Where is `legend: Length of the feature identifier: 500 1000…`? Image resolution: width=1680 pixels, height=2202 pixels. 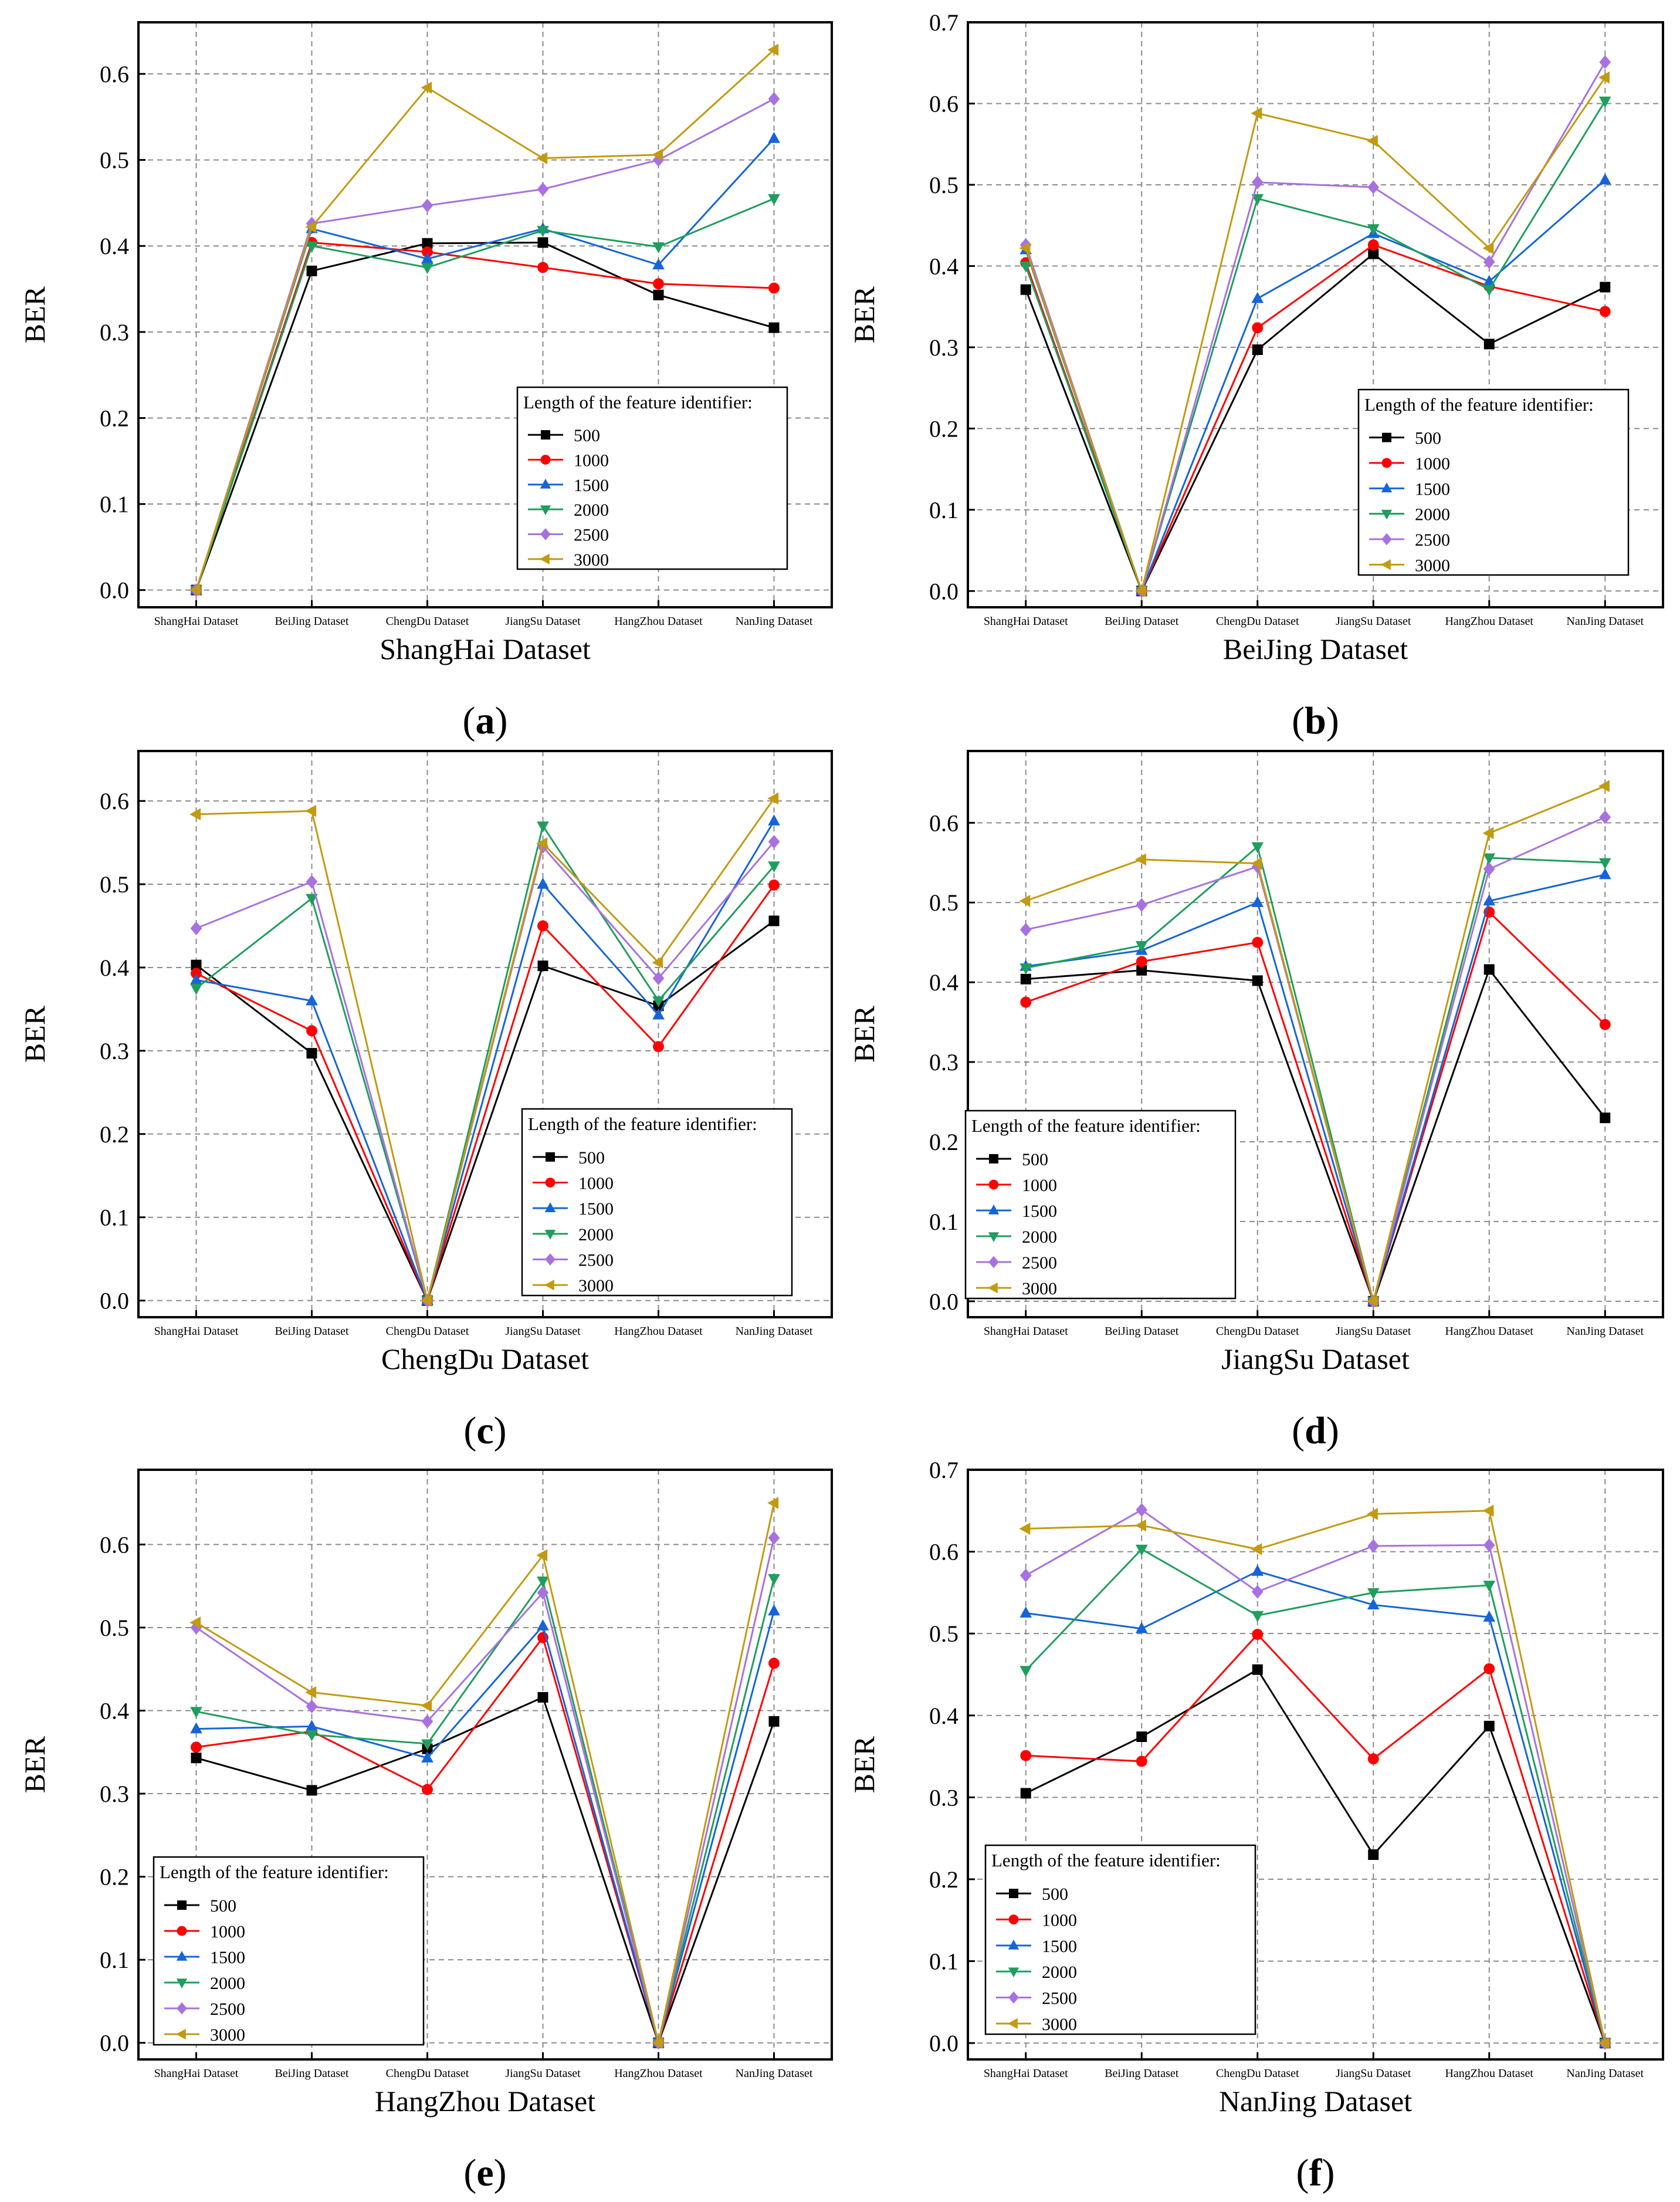 legend: Length of the feature identifier: 500 1000… is located at coordinates (1120, 1940).